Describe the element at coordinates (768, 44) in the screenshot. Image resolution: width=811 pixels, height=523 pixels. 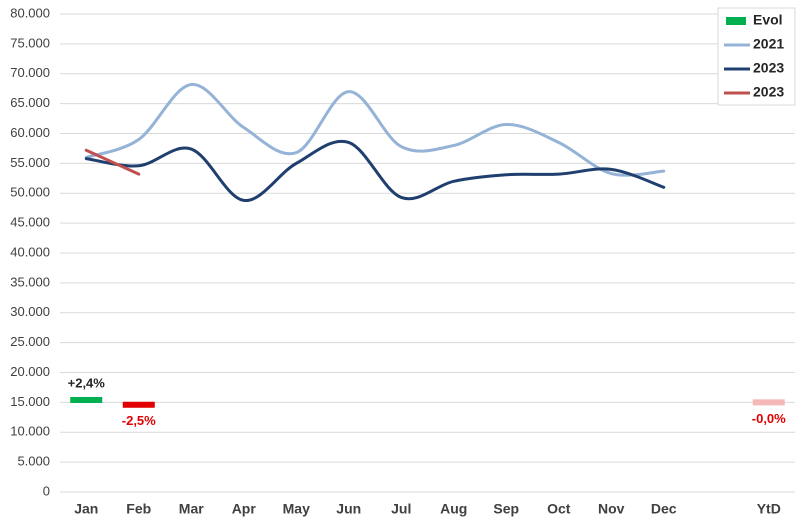
I see `legend-label: 2021` at that location.